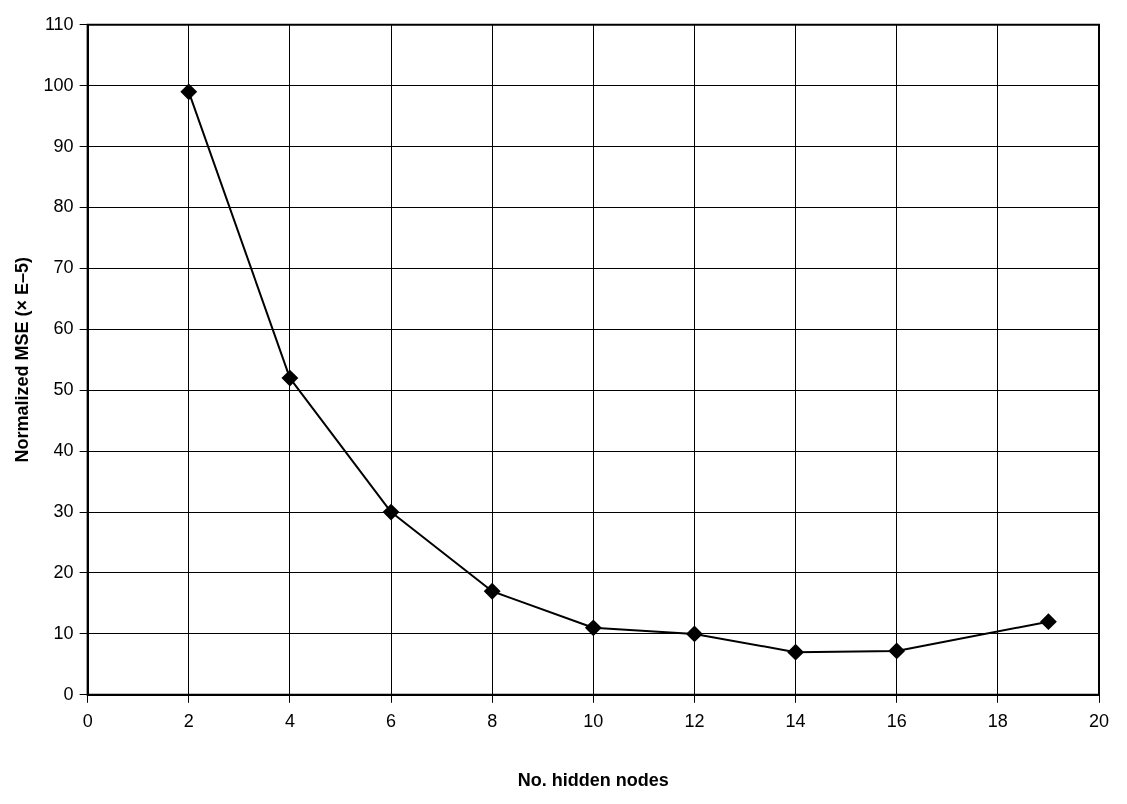  I want to click on y-tick-label: 90, so click(63, 145).